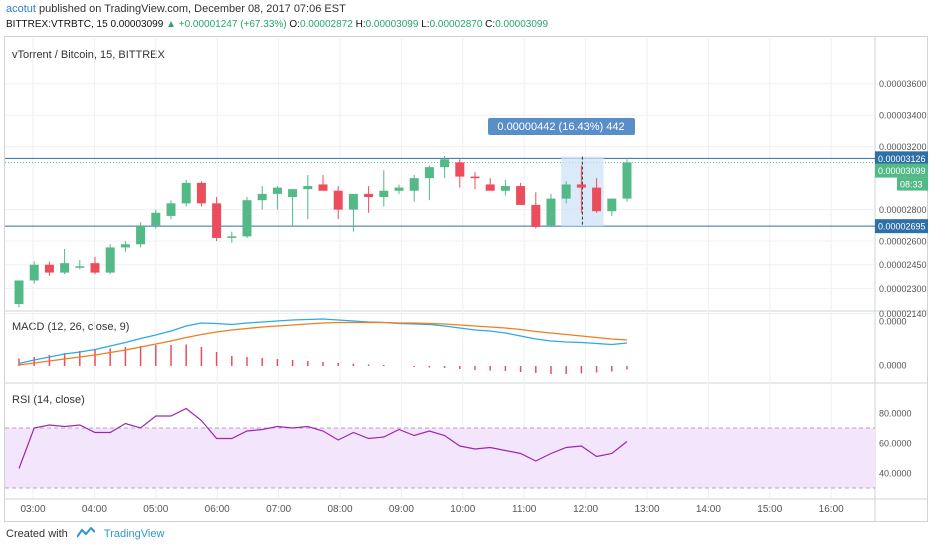  What do you see at coordinates (895, 444) in the screenshot?
I see `rsi-tick-label: 60.0000` at bounding box center [895, 444].